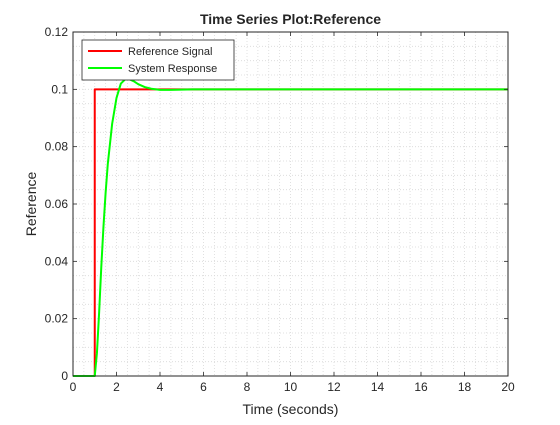 The height and width of the screenshot is (425, 560). I want to click on x-axis-label: Time (seconds), so click(291, 409).